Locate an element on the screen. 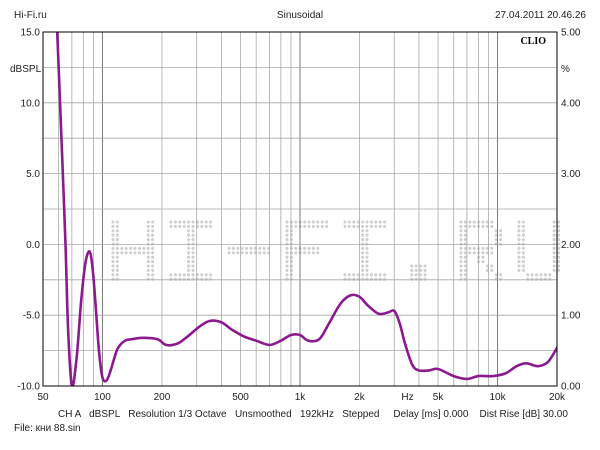  x-tick-label: 500 is located at coordinates (240, 397).